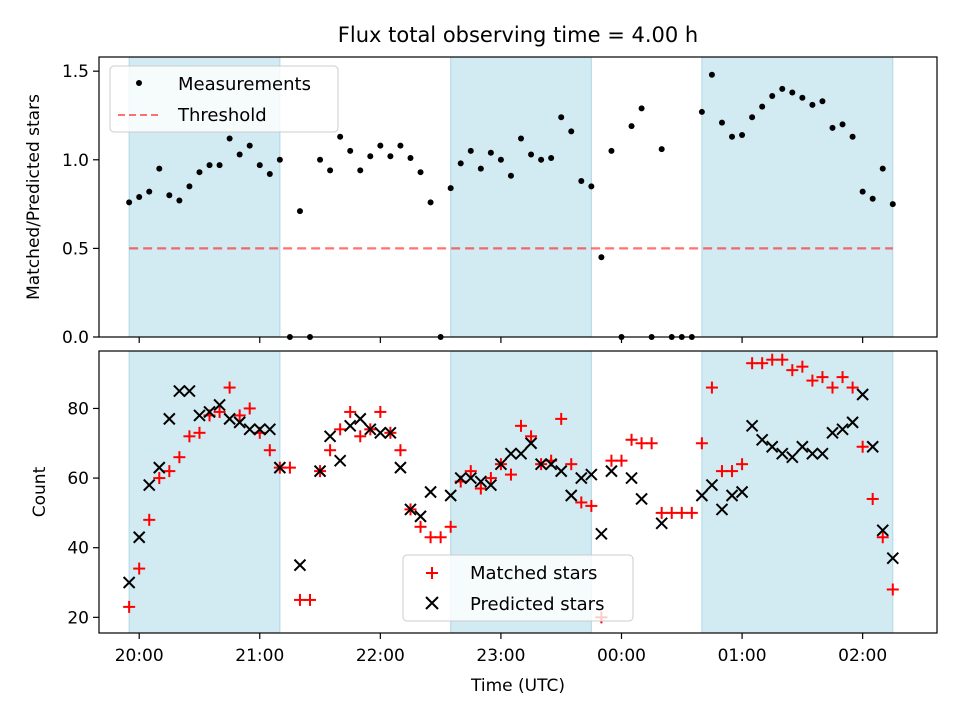 The width and height of the screenshot is (960, 724). What do you see at coordinates (537, 604) in the screenshot?
I see `legend-predicted-label: Predicted stars` at bounding box center [537, 604].